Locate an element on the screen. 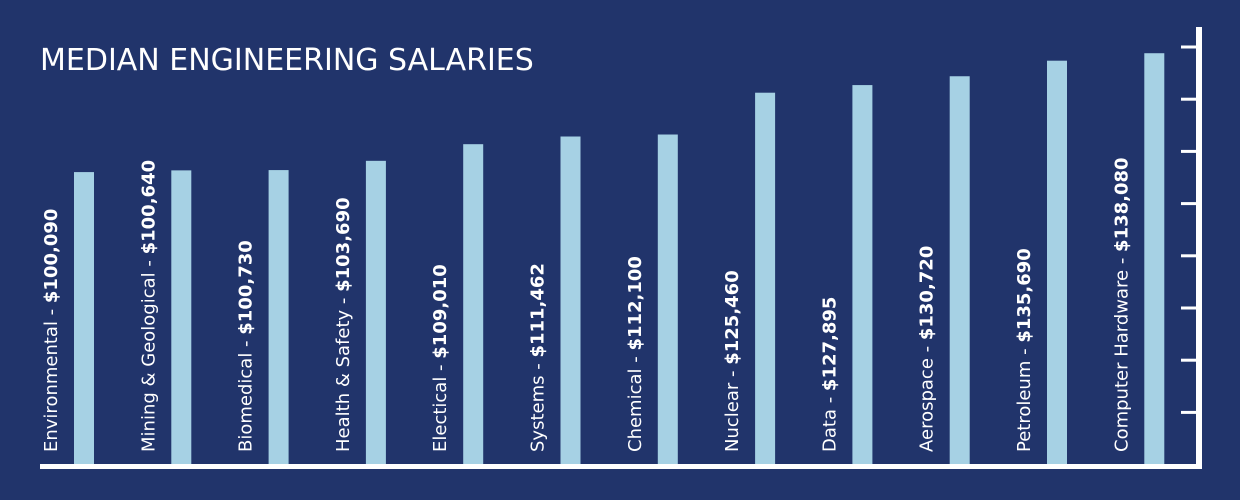  category-label: Systems - is located at coordinates (538, 405).